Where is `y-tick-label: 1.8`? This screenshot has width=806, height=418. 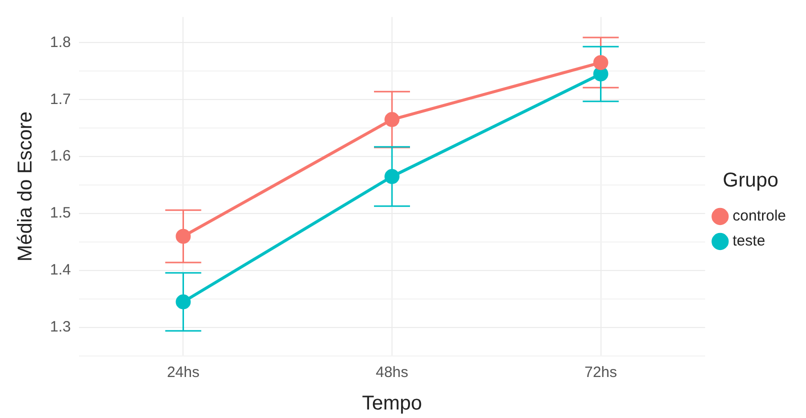
y-tick-label: 1.8 is located at coordinates (60, 42).